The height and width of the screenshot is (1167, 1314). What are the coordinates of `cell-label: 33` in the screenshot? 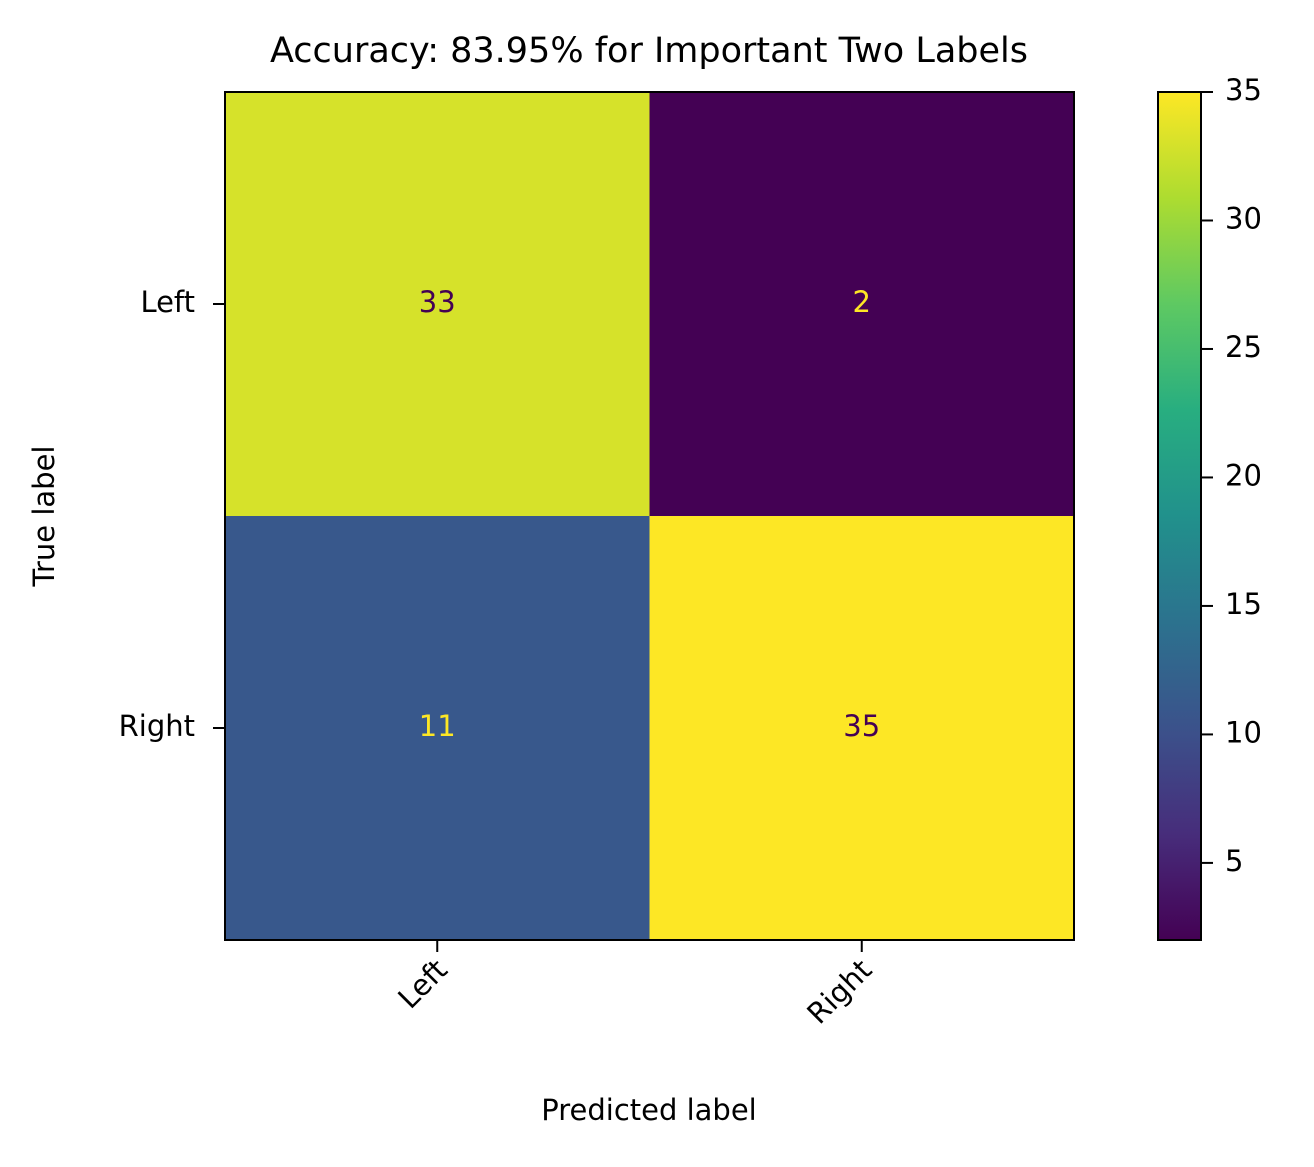 It's located at (437, 302).